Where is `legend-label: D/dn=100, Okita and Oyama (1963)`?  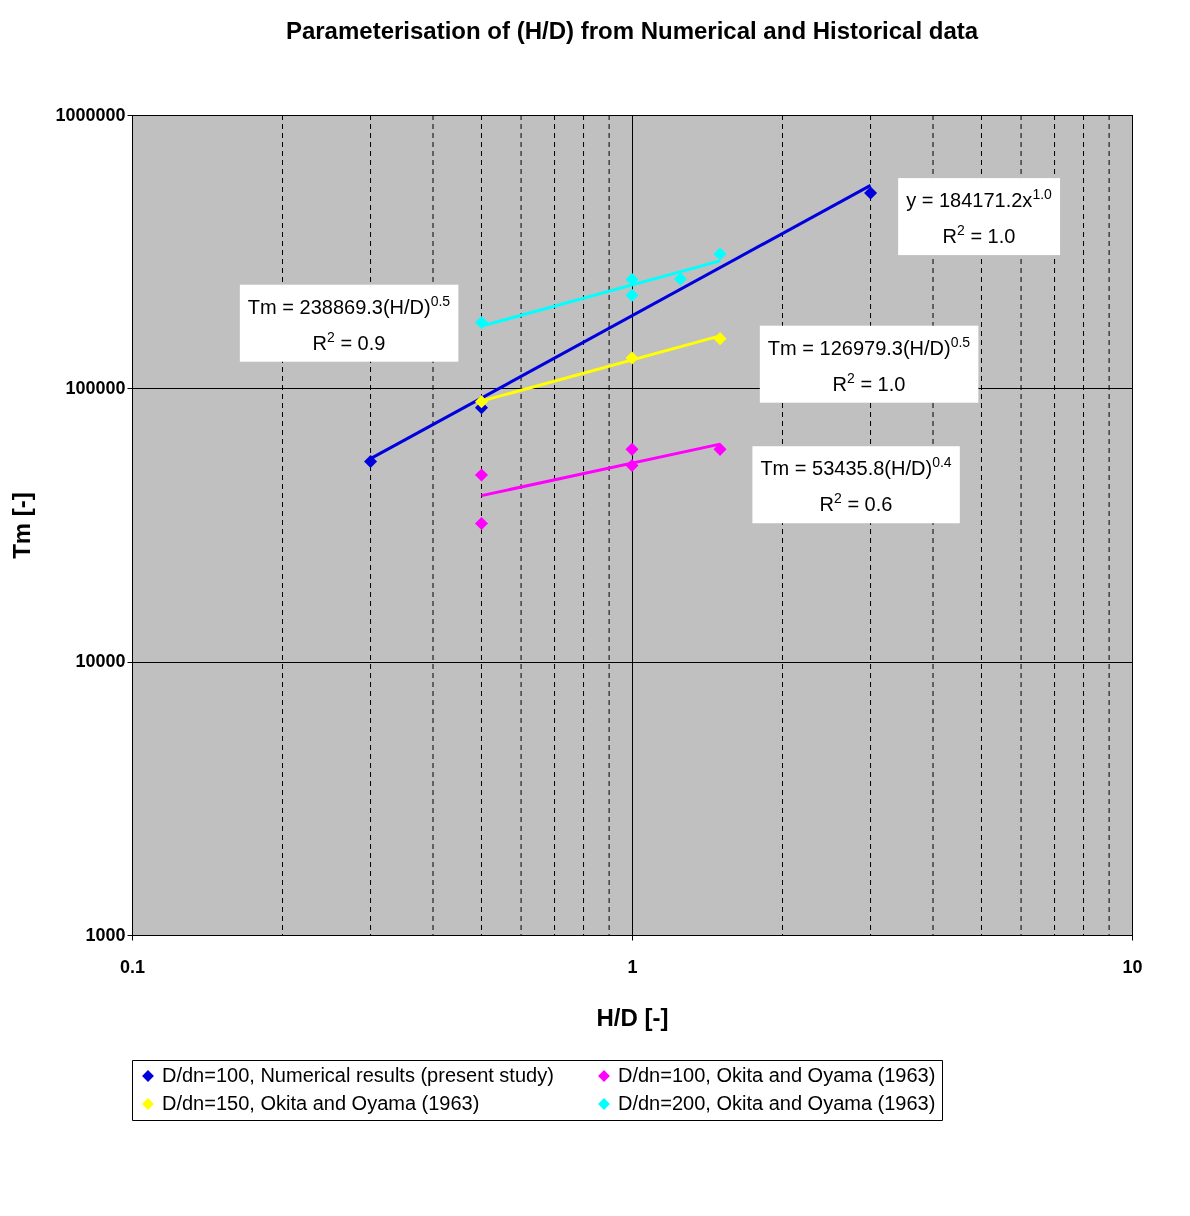 legend-label: D/dn=100, Okita and Oyama (1963) is located at coordinates (777, 1075).